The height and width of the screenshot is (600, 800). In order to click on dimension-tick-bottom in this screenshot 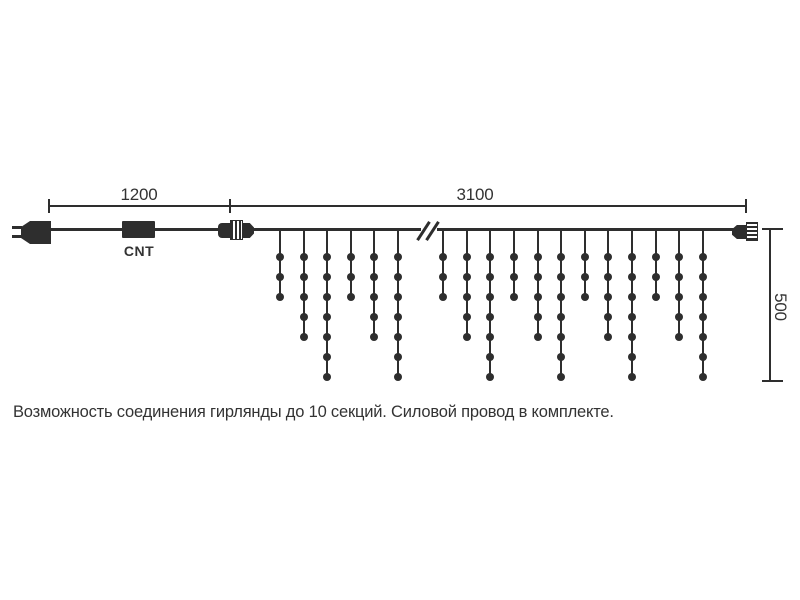, I will do `click(772, 381)`.